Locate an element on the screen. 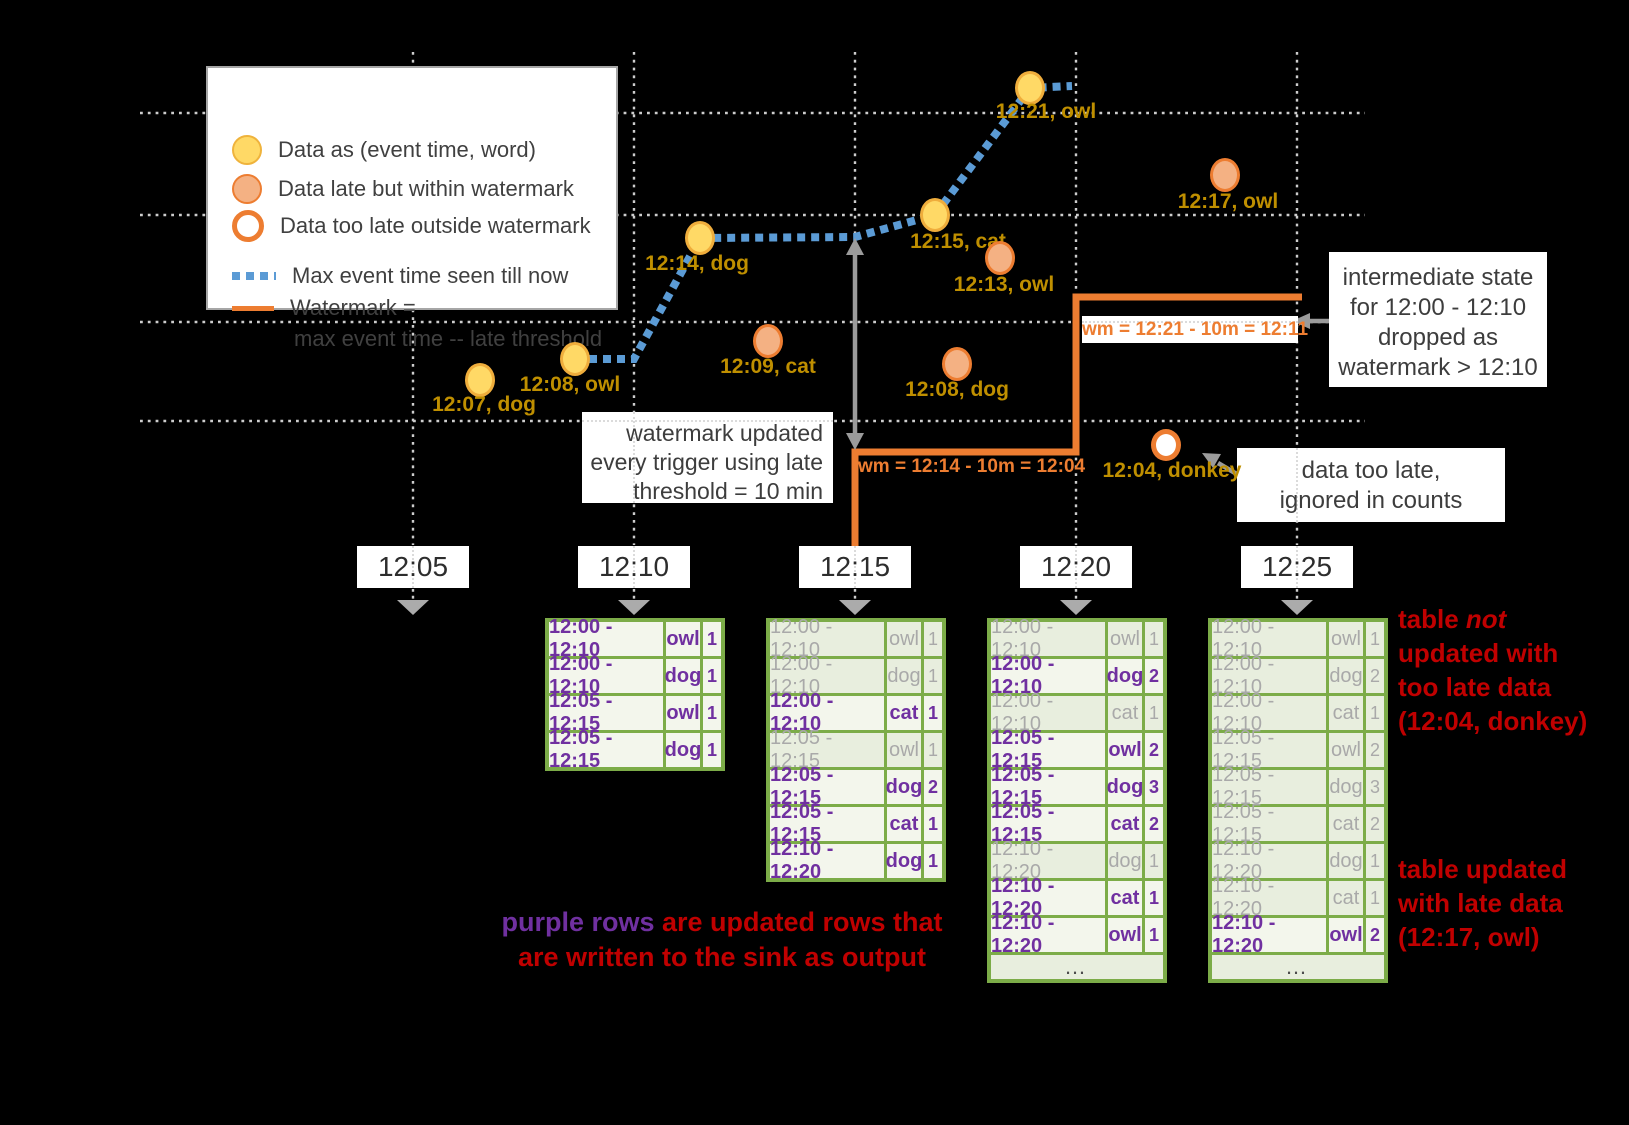 The image size is (1629, 1125). note-text: are written to the sink as output is located at coordinates (722, 957).